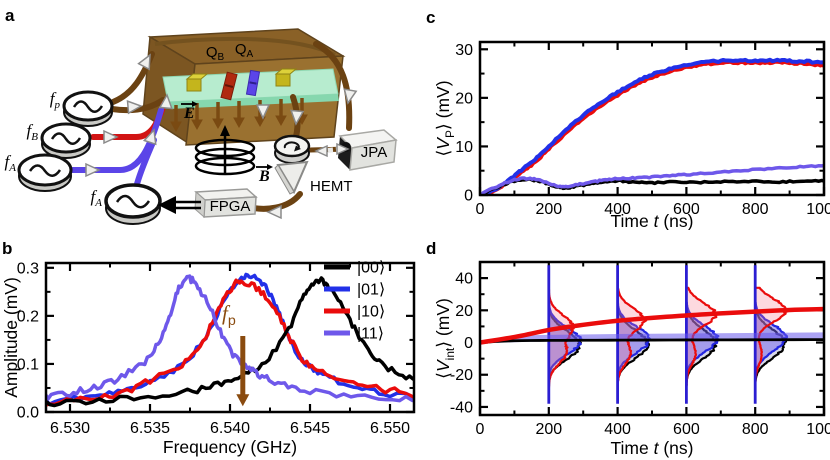  What do you see at coordinates (464, 147) in the screenshot?
I see `svg-text: 10` at bounding box center [464, 147].